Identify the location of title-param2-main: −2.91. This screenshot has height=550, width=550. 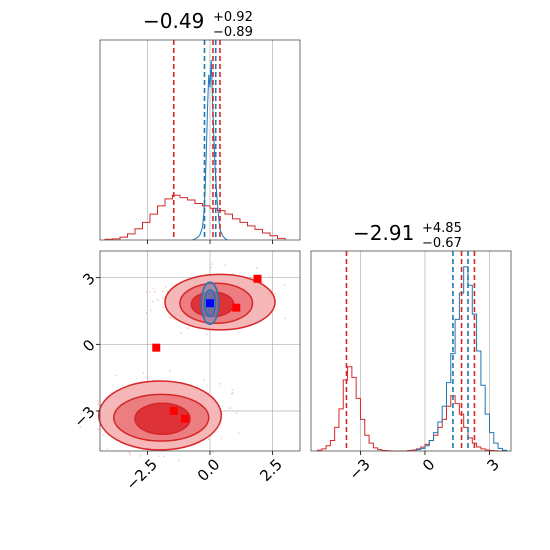
(383, 233).